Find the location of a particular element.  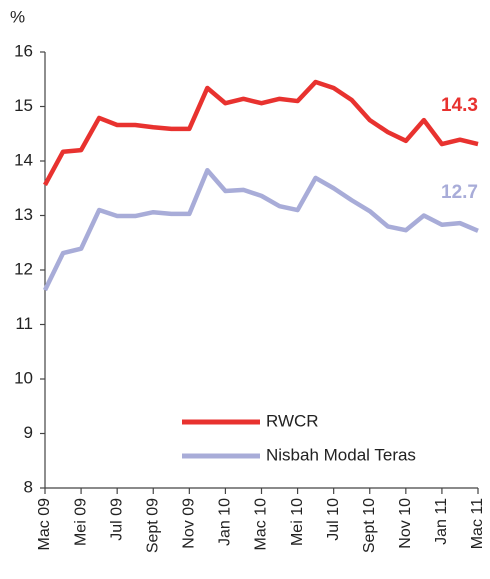

x-tick-label: Sept 10 is located at coordinates (369, 525).